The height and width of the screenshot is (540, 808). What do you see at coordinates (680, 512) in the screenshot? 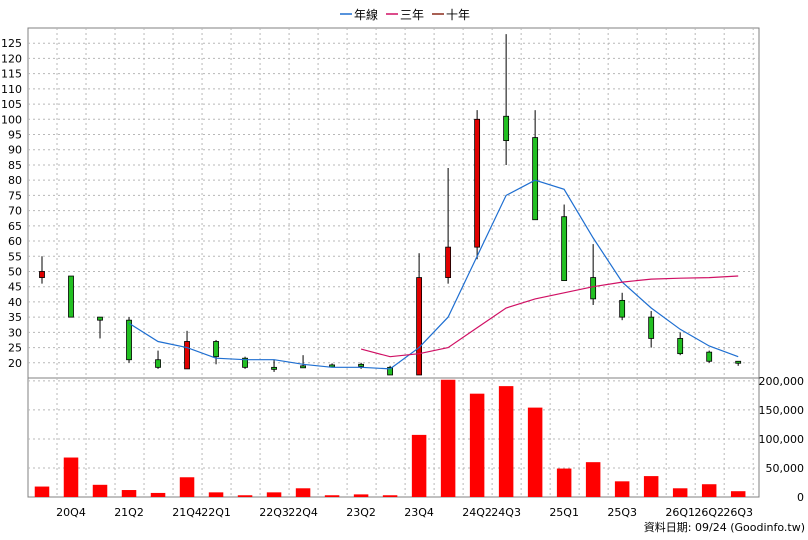
I see `x-tick-label: 26Q1` at bounding box center [680, 512].